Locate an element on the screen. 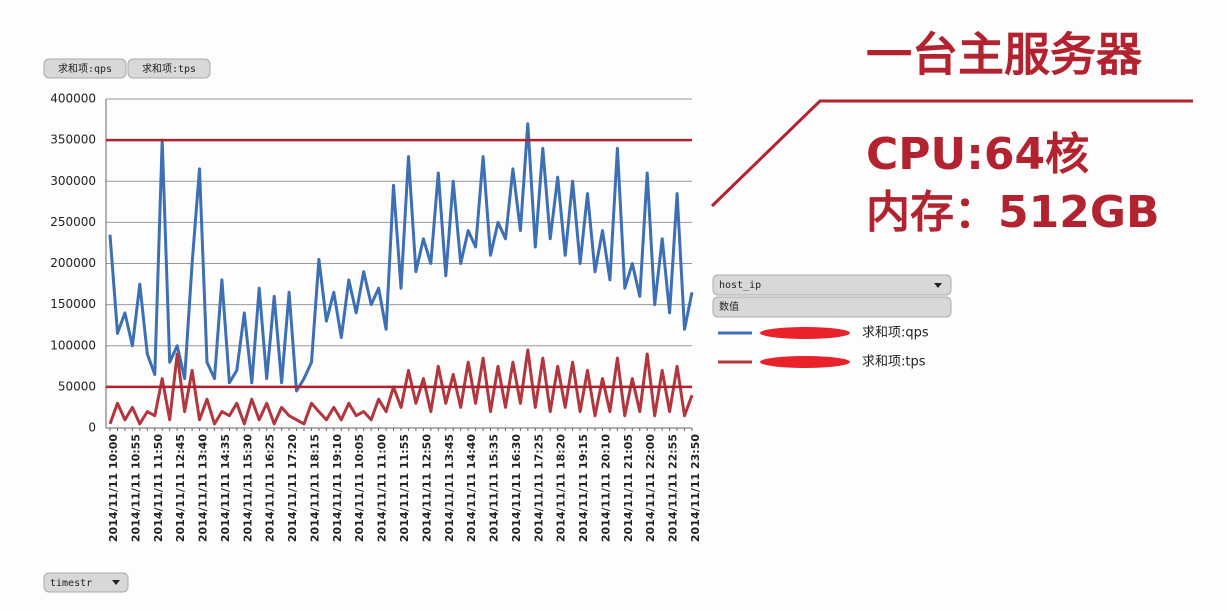 This screenshot has height=611, width=1227. y-tick-label: 350000 is located at coordinates (73, 140).